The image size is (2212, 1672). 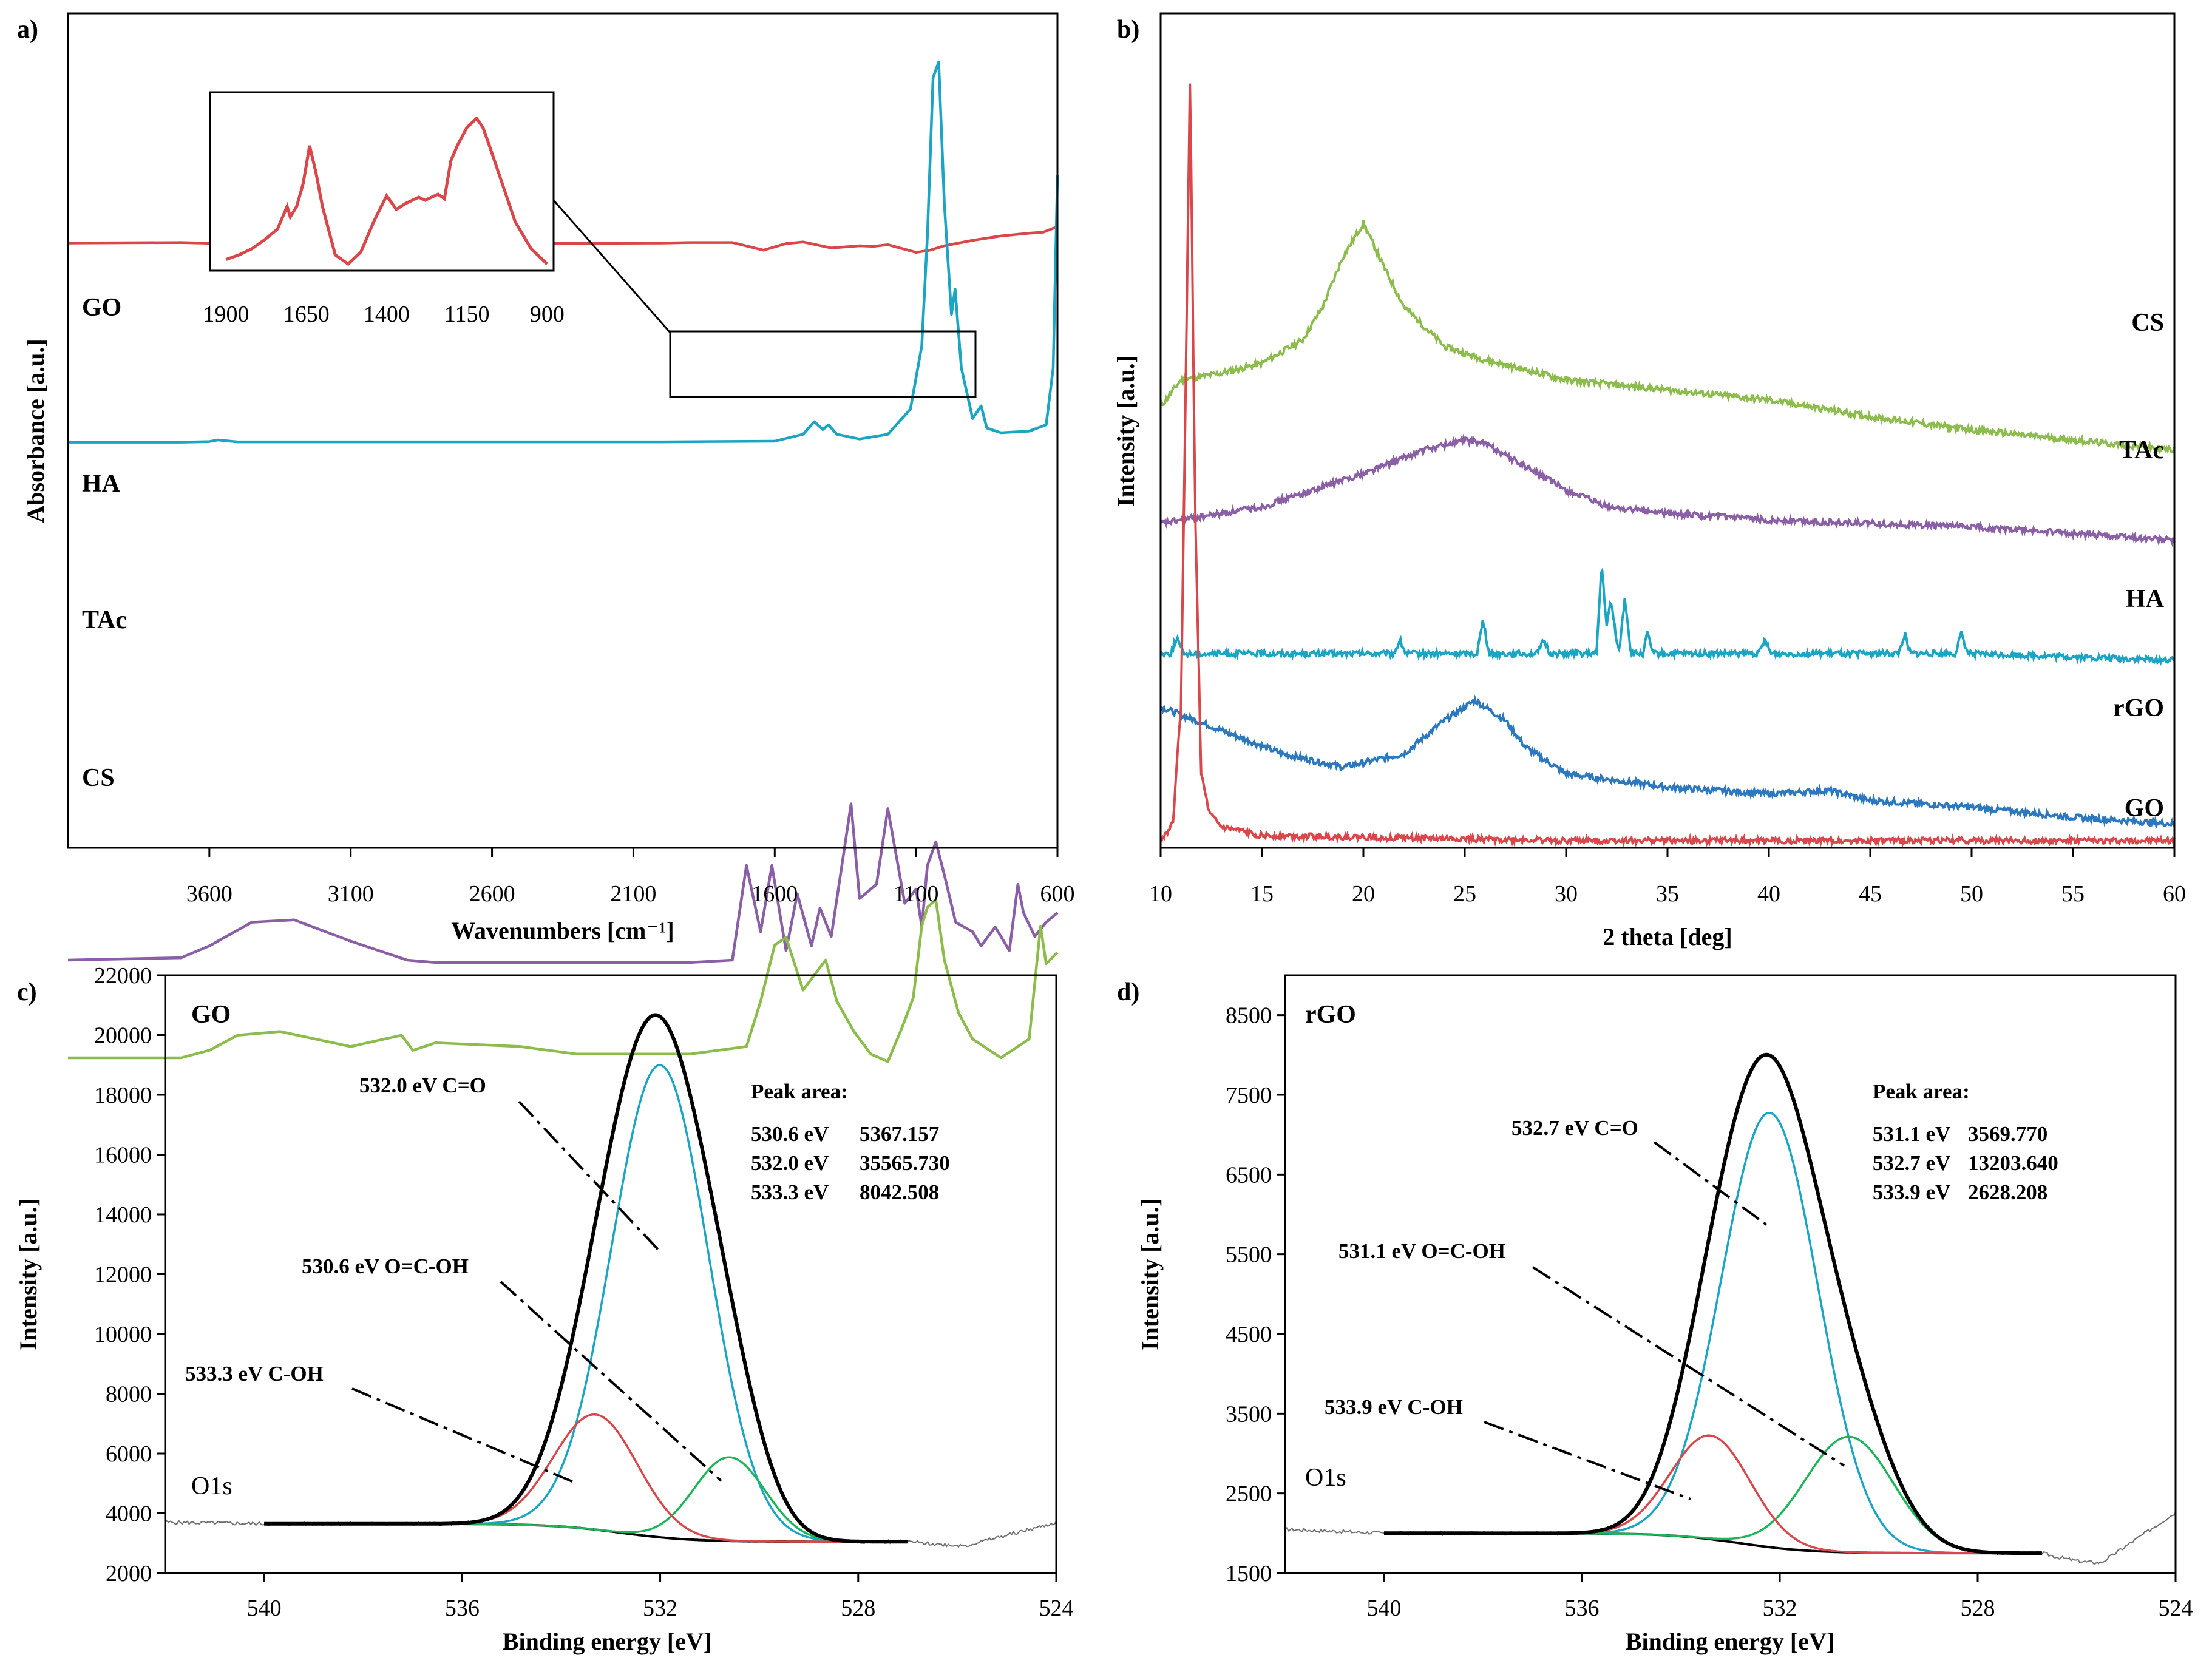 I want to click on peak-area-energy: 530.6 eV, so click(x=790, y=1134).